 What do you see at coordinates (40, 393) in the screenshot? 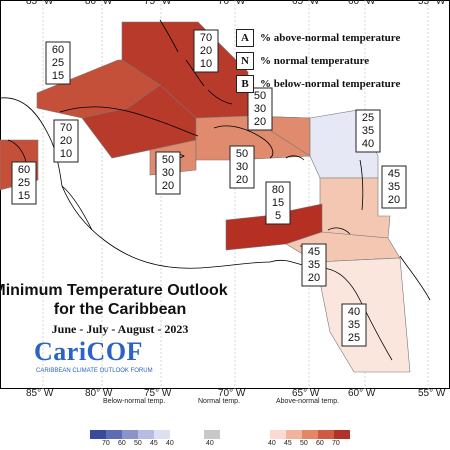
I see `lon-label-bottom: 85° W` at bounding box center [40, 393].